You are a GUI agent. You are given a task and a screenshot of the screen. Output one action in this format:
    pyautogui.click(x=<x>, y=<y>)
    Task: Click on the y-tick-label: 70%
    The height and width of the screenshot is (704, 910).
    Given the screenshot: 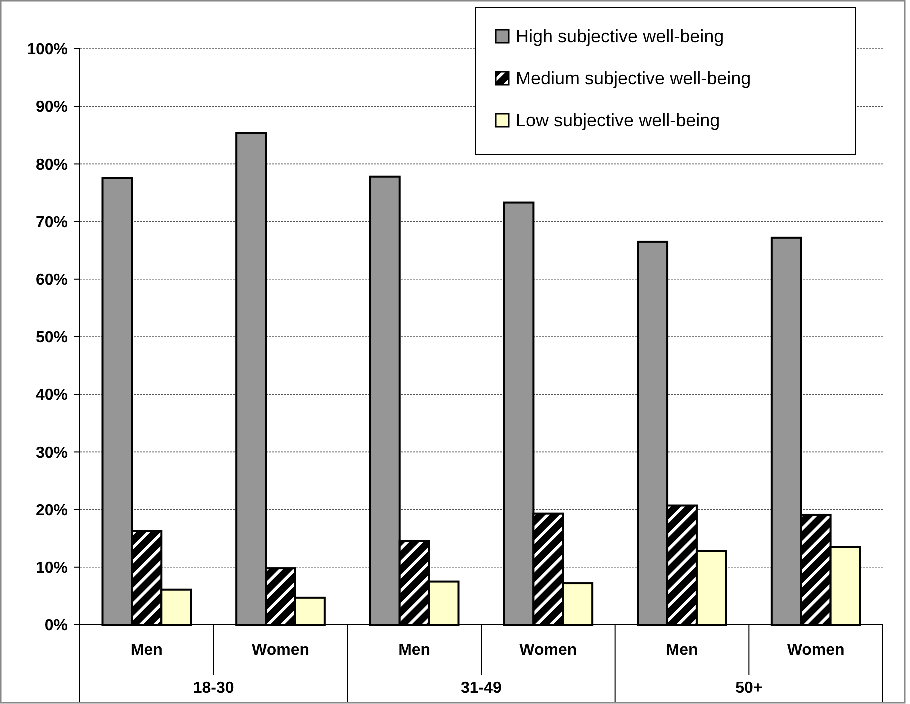 What is the action you would take?
    pyautogui.click(x=52, y=223)
    